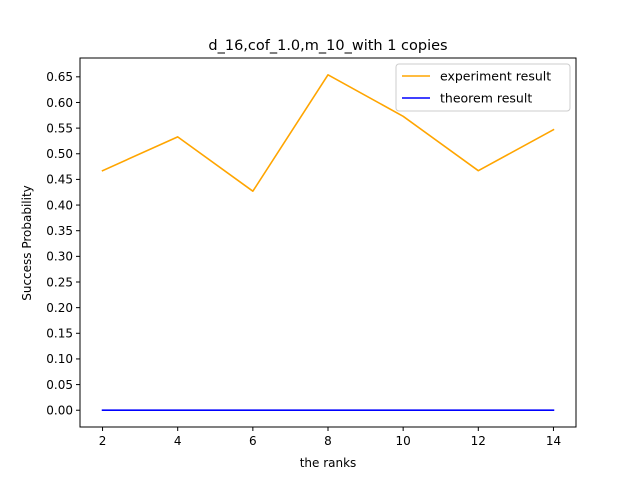 This screenshot has height=480, width=640. What do you see at coordinates (253, 441) in the screenshot?
I see `x-tick-label: 6` at bounding box center [253, 441].